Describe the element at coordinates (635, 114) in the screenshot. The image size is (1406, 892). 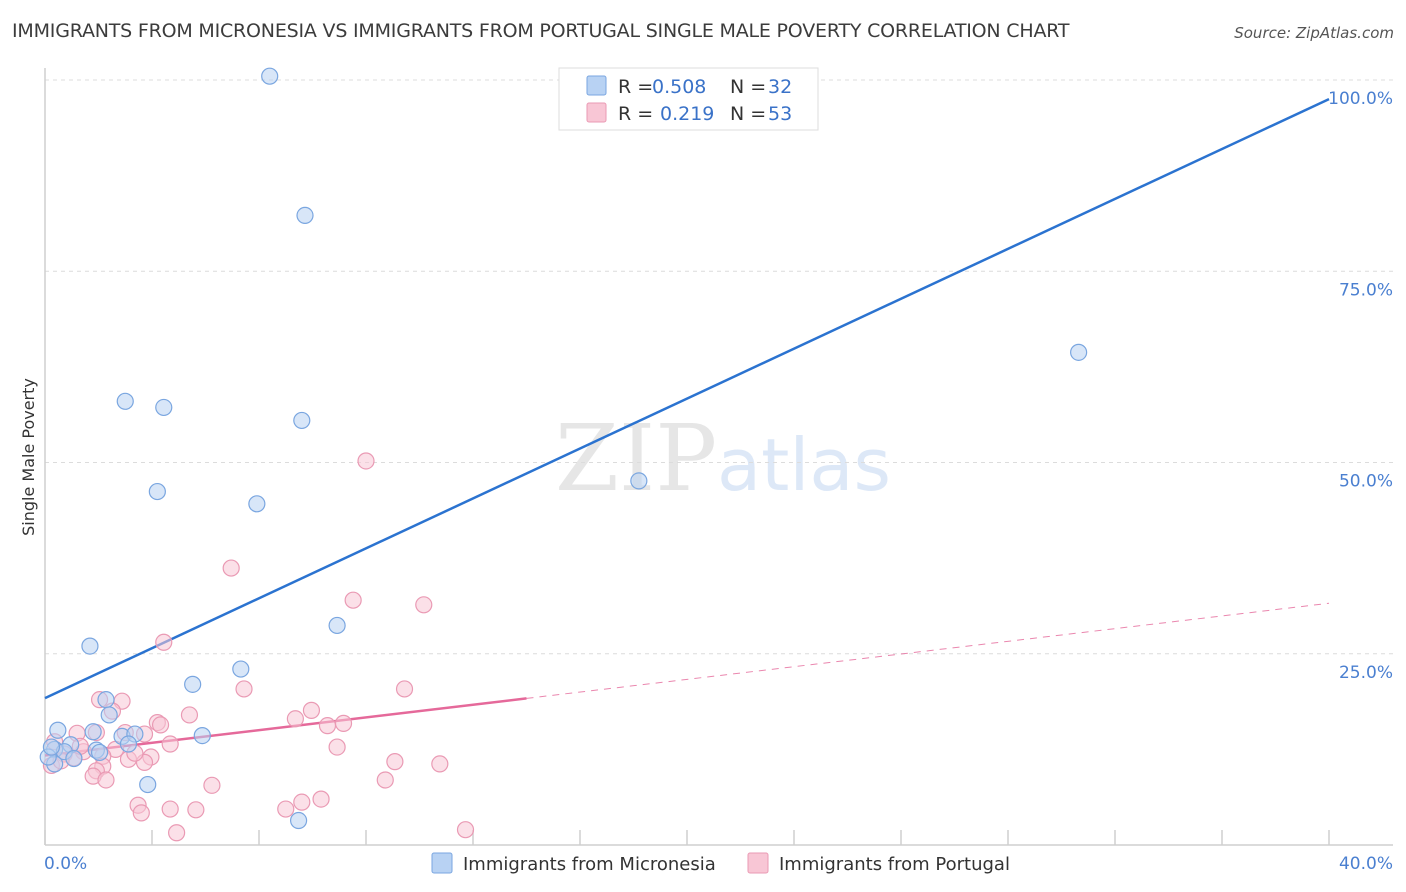
I see `legend-r-label-portugal: R =` at that location.